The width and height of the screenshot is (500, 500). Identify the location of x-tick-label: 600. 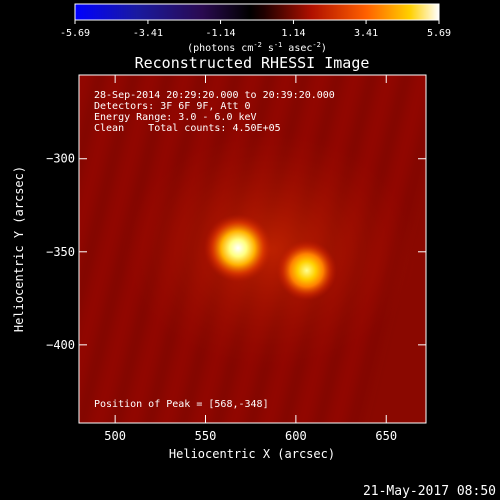
(296, 436).